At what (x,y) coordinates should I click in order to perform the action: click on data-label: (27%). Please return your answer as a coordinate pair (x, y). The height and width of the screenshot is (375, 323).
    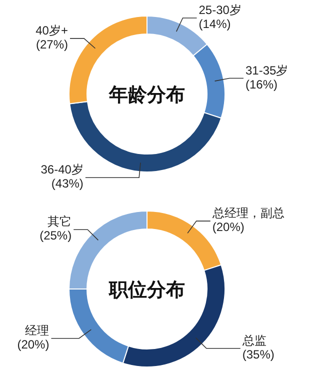
    Looking at the image, I should click on (52, 44).